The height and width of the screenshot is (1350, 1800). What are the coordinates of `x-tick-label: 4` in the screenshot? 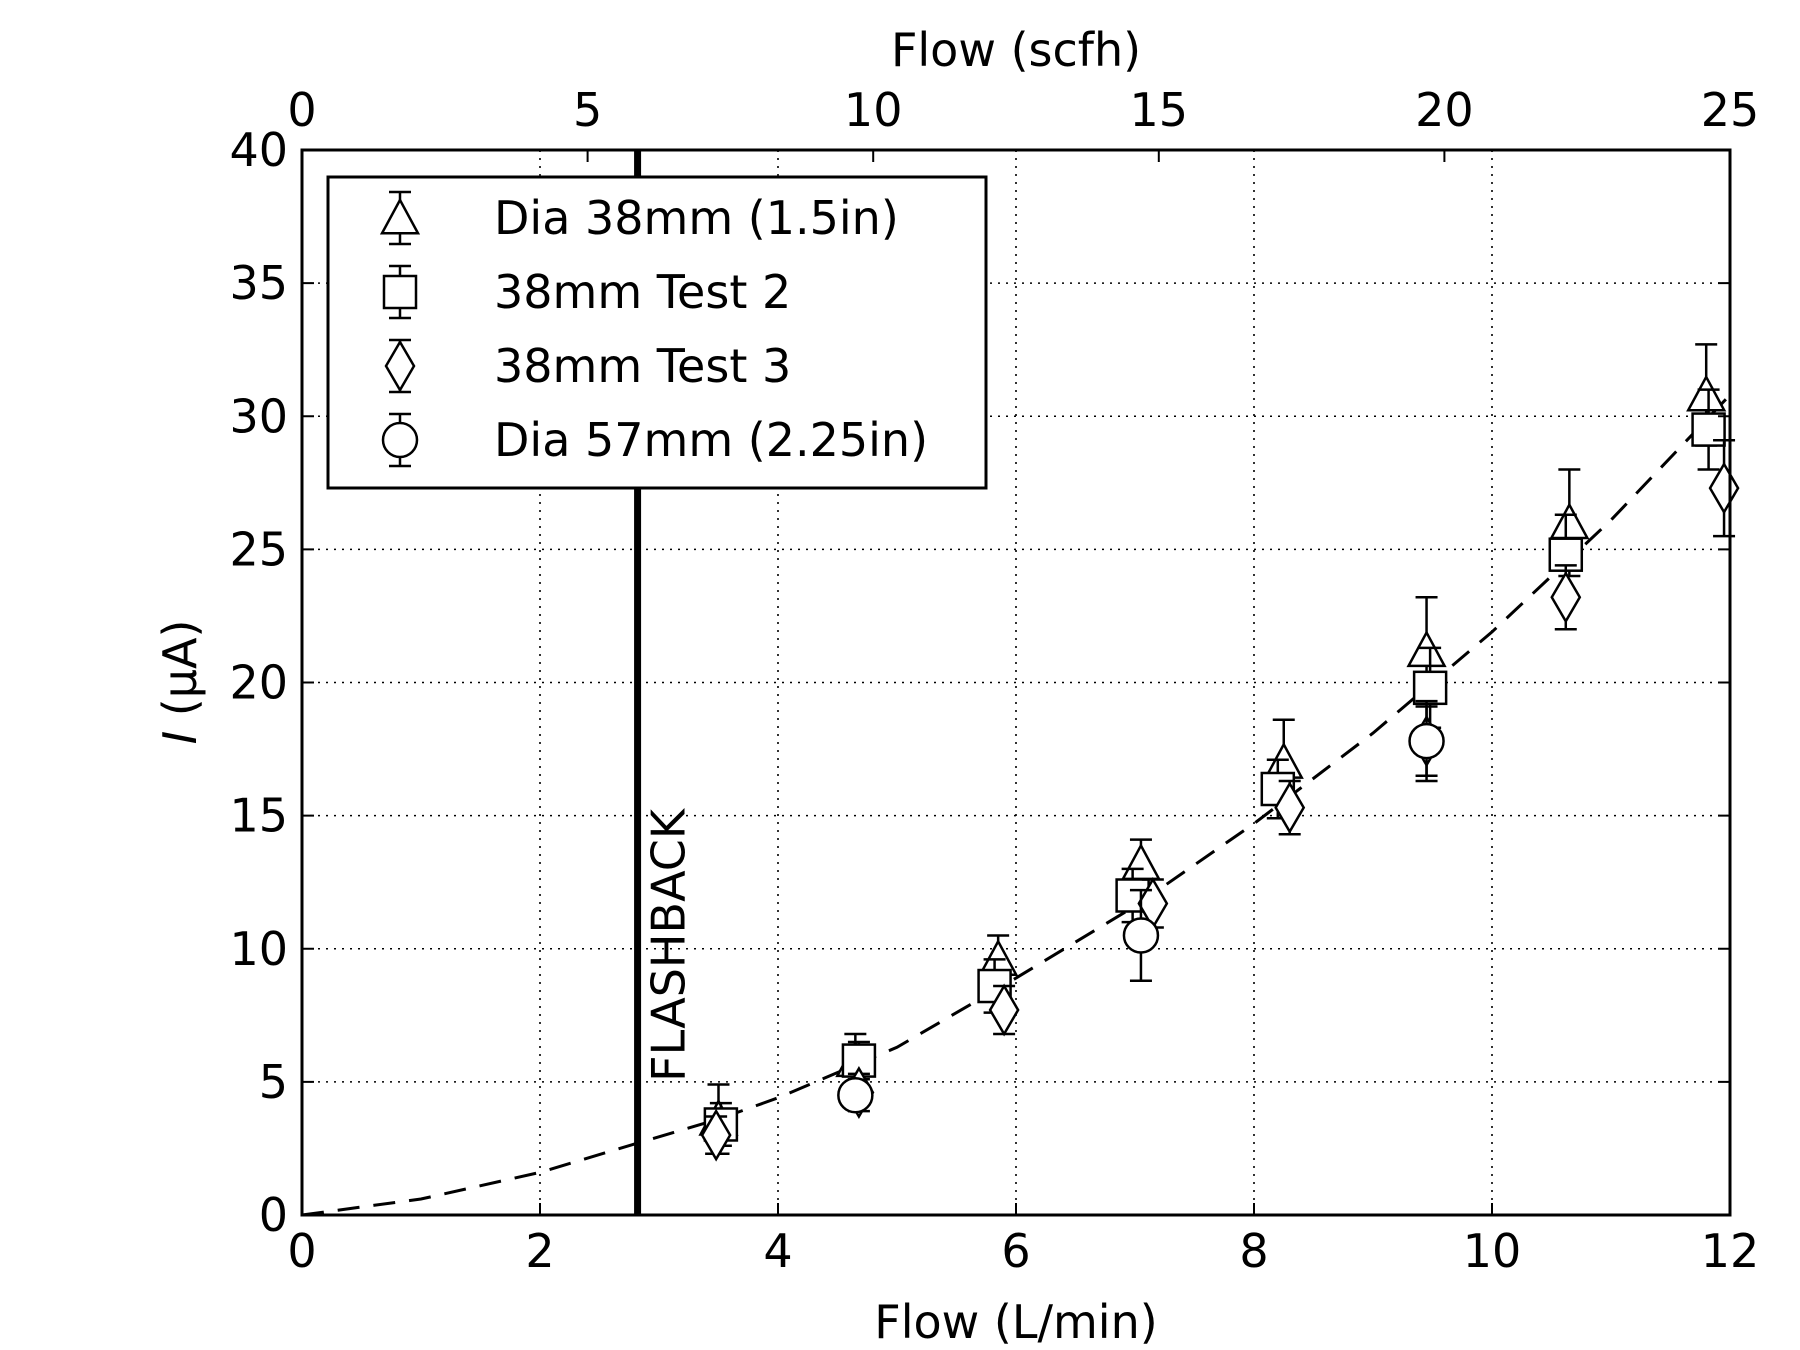 It's located at (777, 1251).